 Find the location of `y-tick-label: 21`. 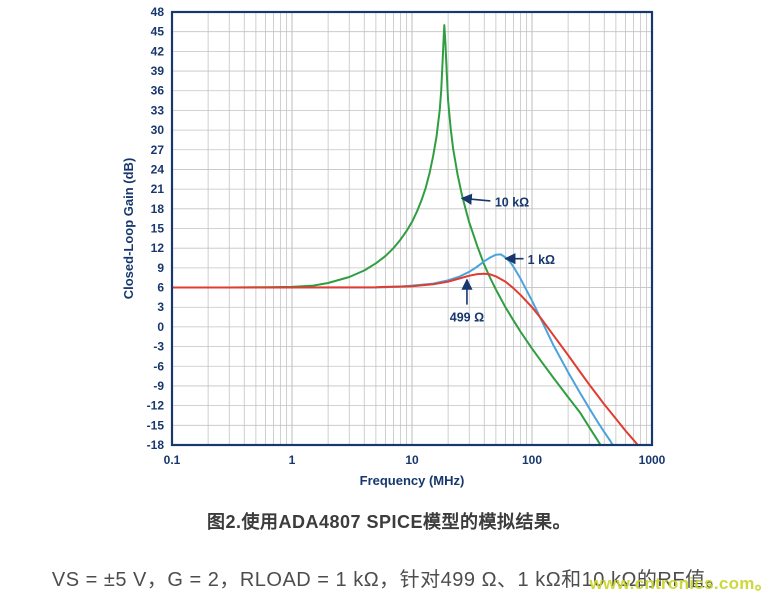

y-tick-label: 21 is located at coordinates (158, 189).